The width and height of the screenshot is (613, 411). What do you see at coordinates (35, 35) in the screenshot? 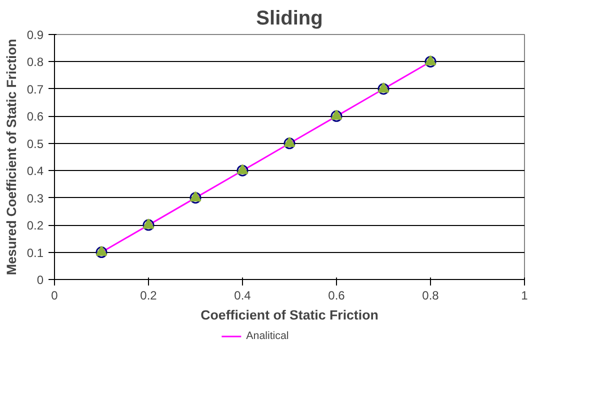
I see `y-tick-label: 0.9` at bounding box center [35, 35].